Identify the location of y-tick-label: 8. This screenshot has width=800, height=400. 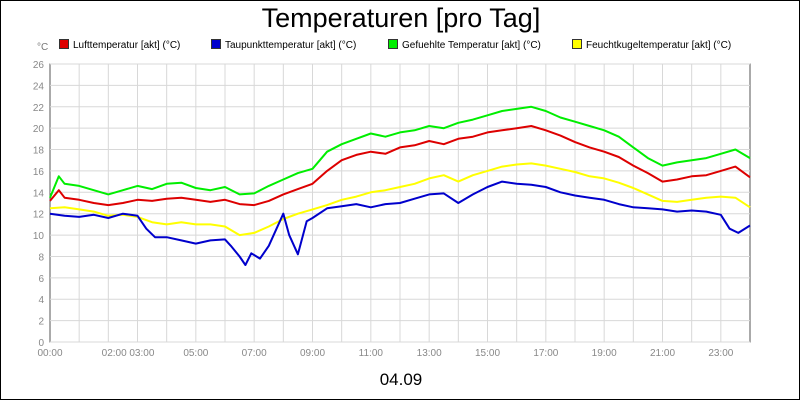
(41, 257).